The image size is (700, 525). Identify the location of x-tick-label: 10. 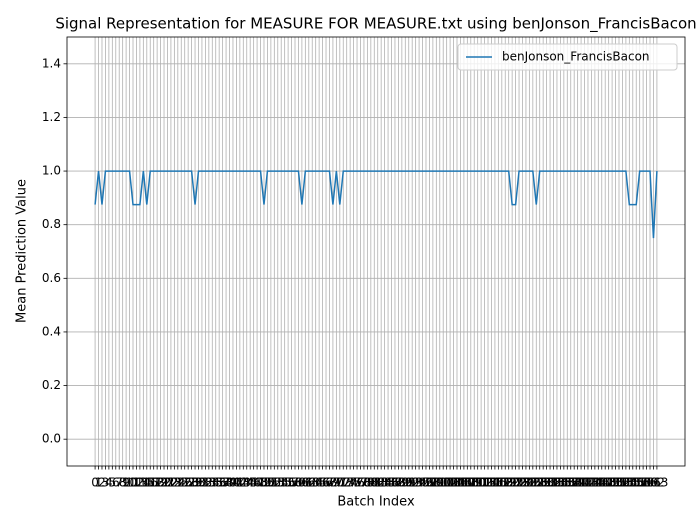
(129, 483).